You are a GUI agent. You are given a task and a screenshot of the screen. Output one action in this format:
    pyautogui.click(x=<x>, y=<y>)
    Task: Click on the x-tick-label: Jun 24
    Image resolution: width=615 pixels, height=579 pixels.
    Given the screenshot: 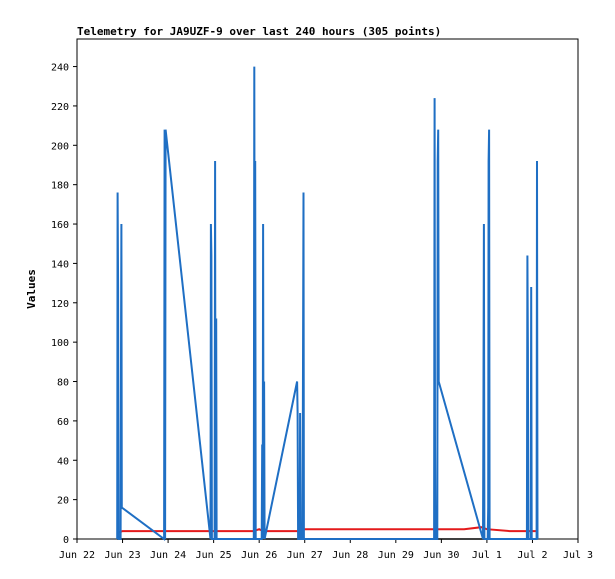 What is the action you would take?
    pyautogui.click(x=168, y=555)
    